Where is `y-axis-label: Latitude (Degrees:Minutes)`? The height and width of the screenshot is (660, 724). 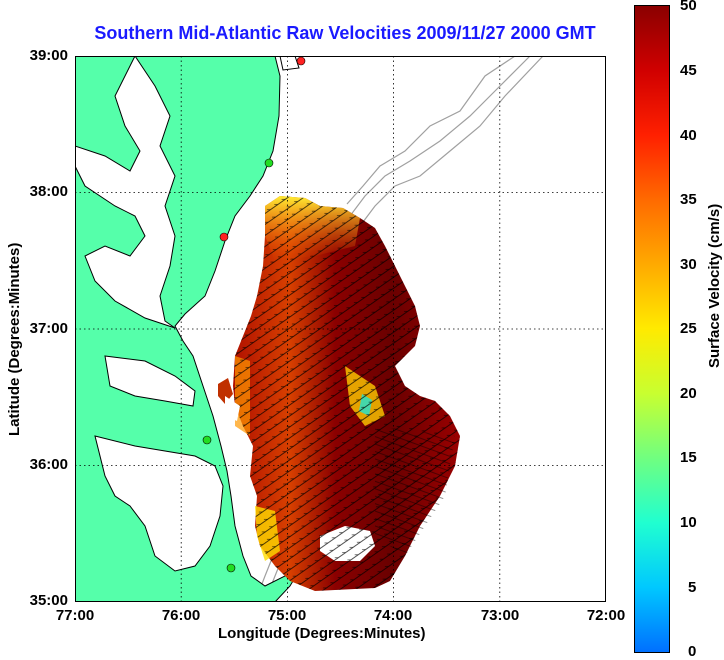 y-axis-label: Latitude (Degrees:Minutes) is located at coordinates (14, 339).